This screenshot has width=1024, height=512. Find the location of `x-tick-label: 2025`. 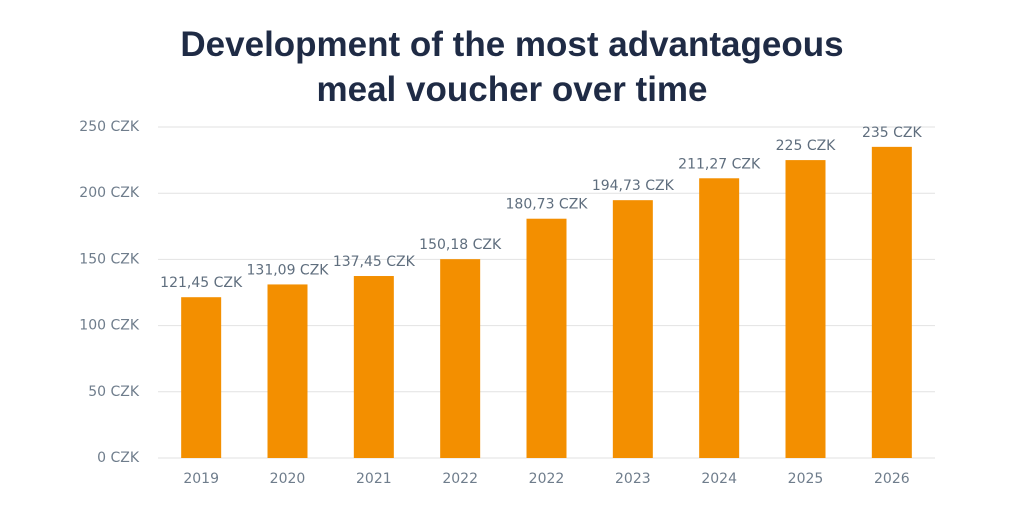

x-tick-label: 2025 is located at coordinates (806, 479).